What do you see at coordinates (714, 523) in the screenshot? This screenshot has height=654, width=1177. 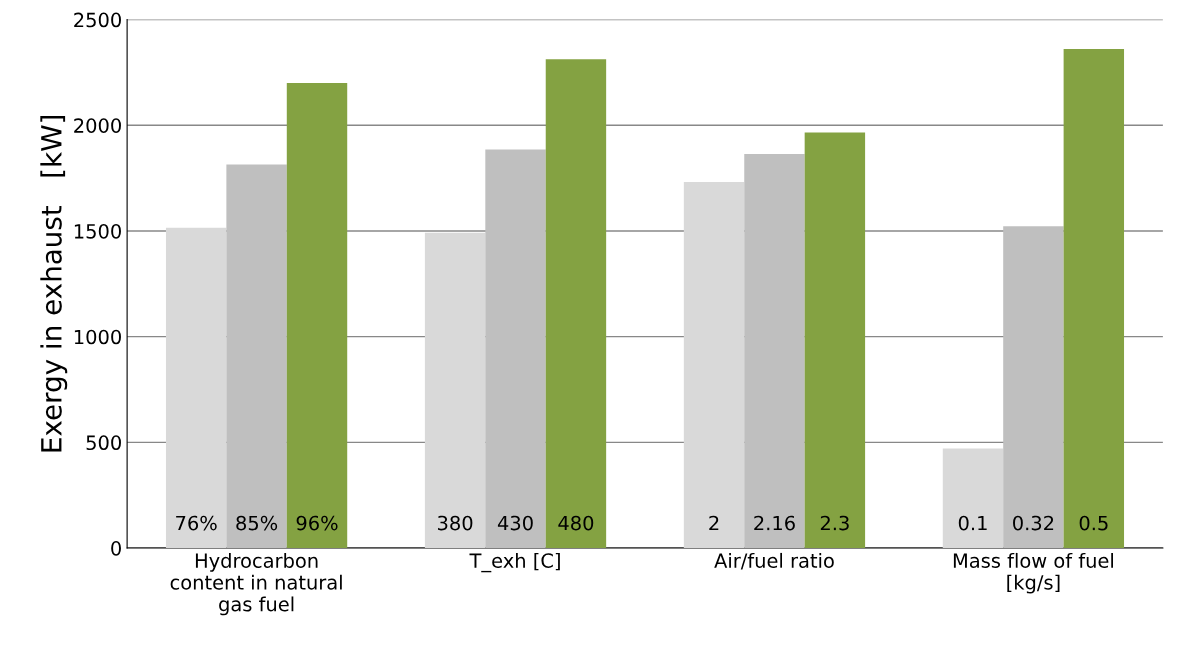 I see `annotation: 2` at bounding box center [714, 523].